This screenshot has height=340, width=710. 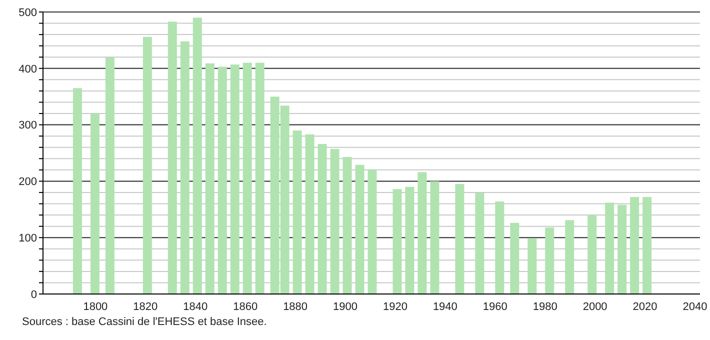 What do you see at coordinates (345, 306) in the screenshot?
I see `x-tick-label: 1900` at bounding box center [345, 306].